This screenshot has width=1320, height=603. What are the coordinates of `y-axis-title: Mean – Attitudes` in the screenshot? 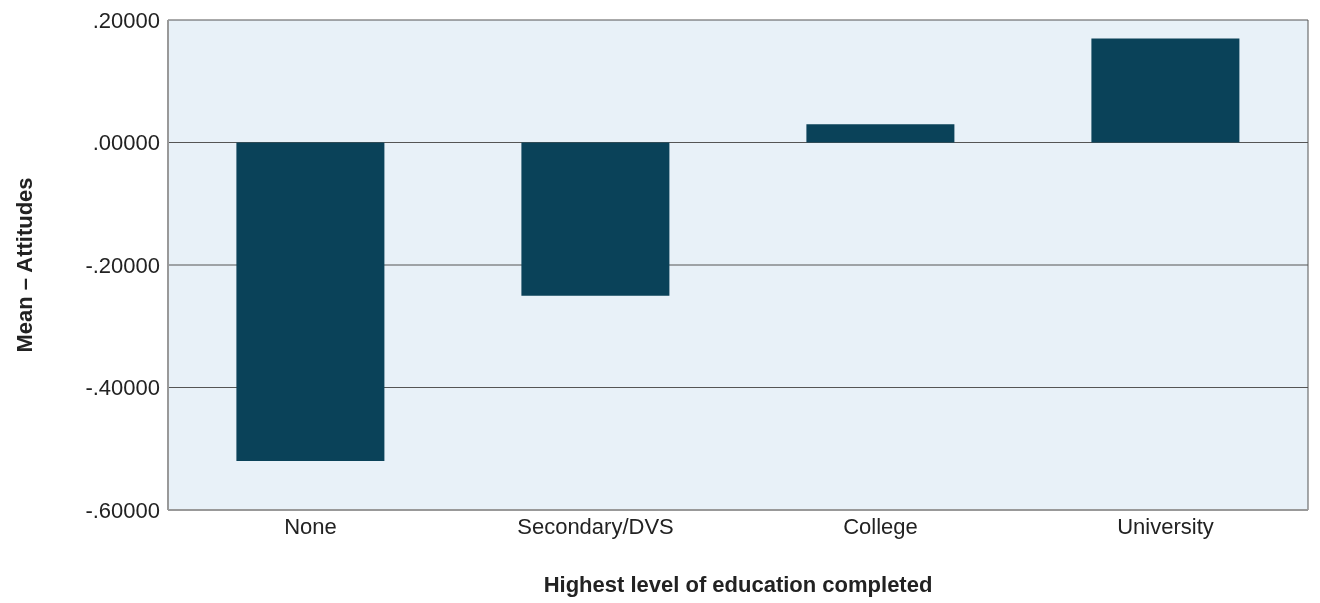 It's located at (24, 265).